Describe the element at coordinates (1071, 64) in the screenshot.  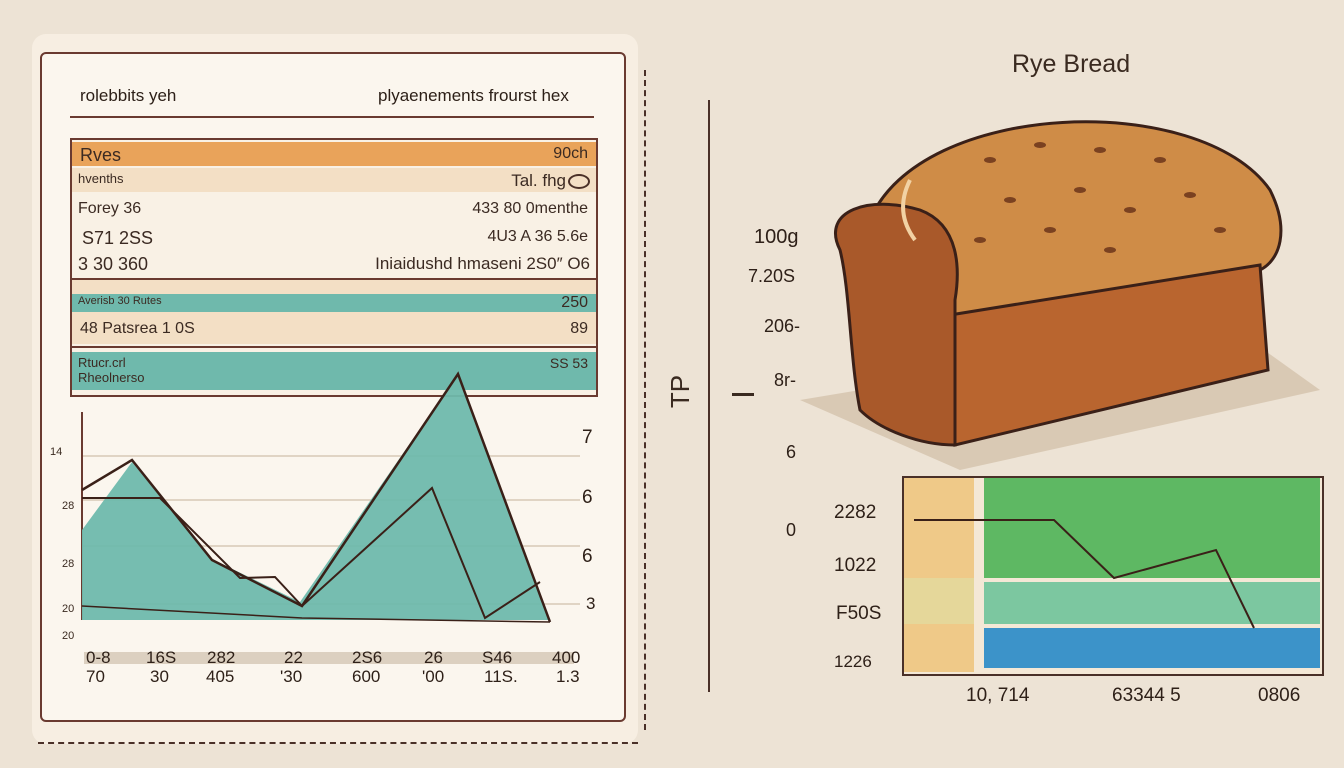
I see `product-title: Rye Bread` at that location.